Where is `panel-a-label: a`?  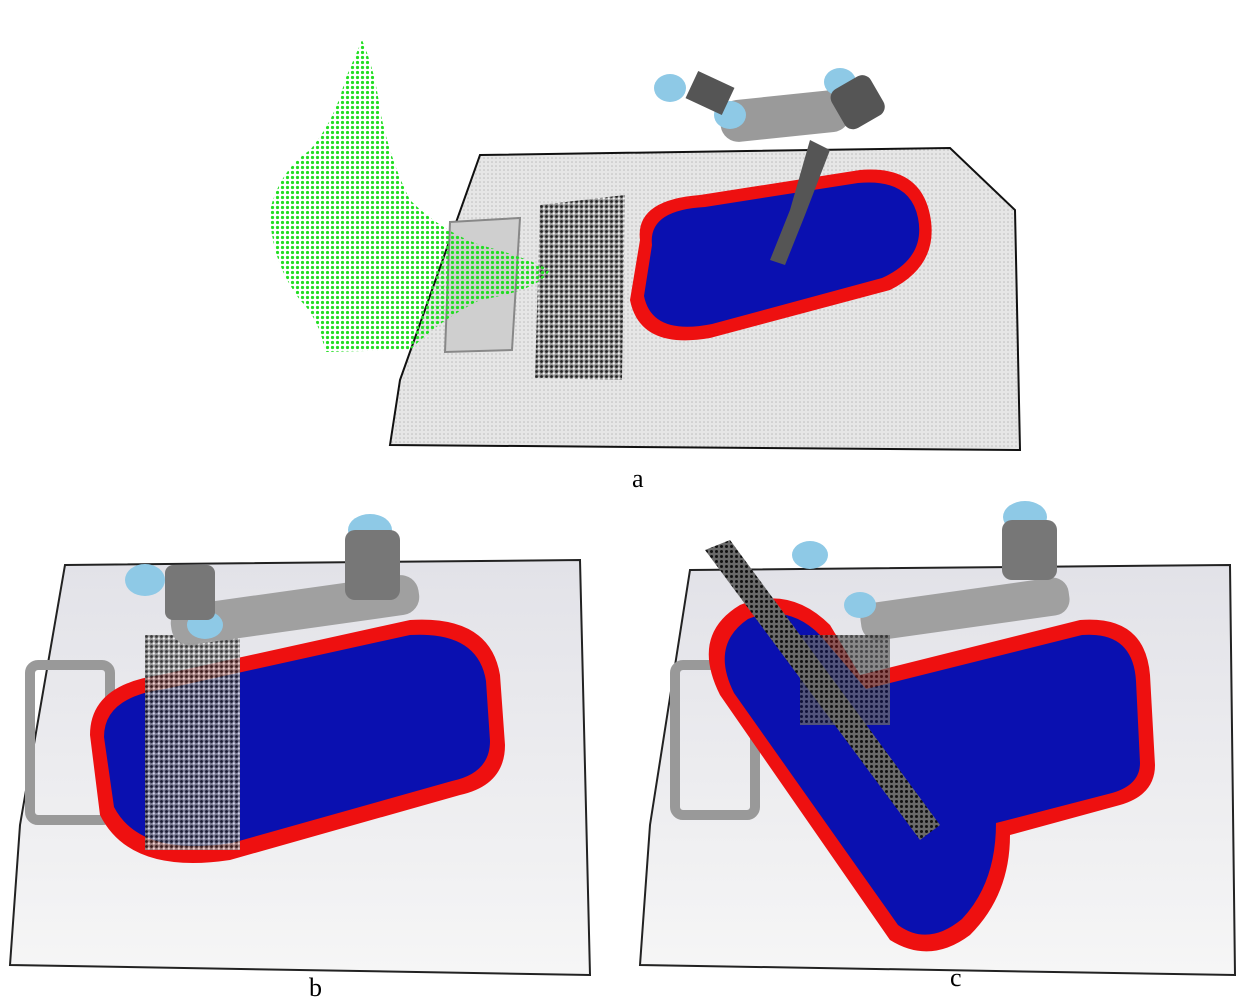
panel-a-label: a is located at coordinates (638, 478).